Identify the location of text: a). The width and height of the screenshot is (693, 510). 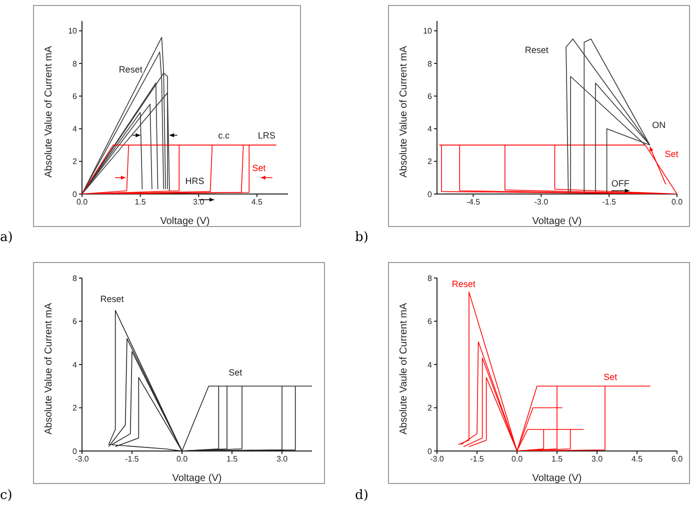
(6, 237).